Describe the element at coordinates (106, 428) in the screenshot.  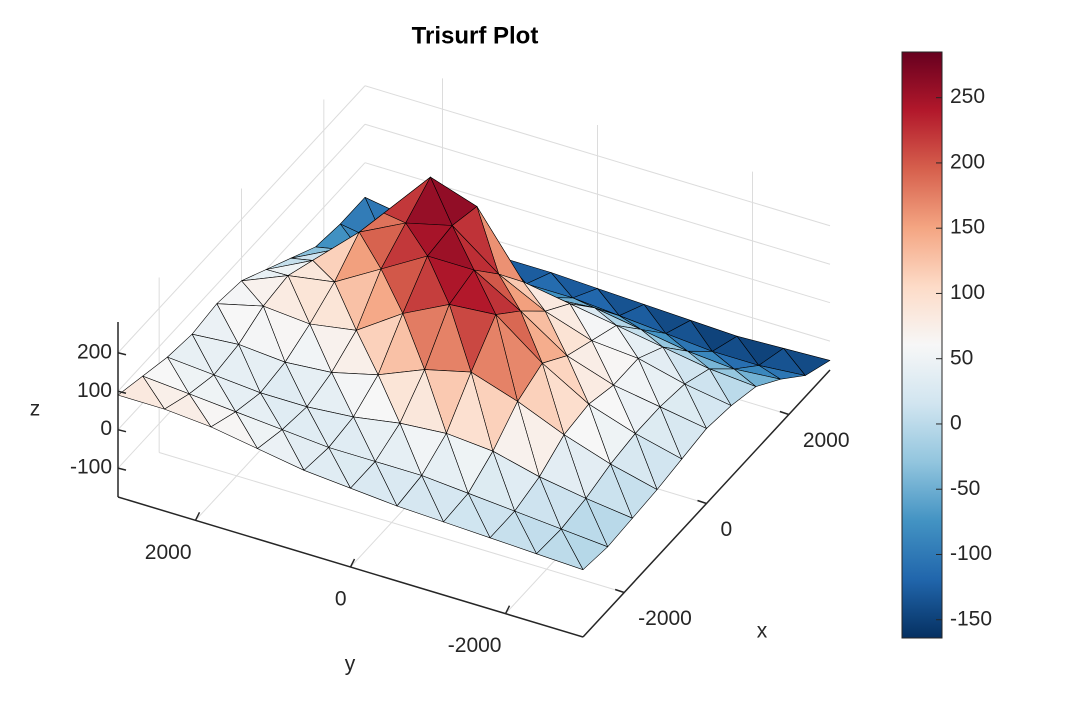
I see `z-tick-label: 0` at that location.